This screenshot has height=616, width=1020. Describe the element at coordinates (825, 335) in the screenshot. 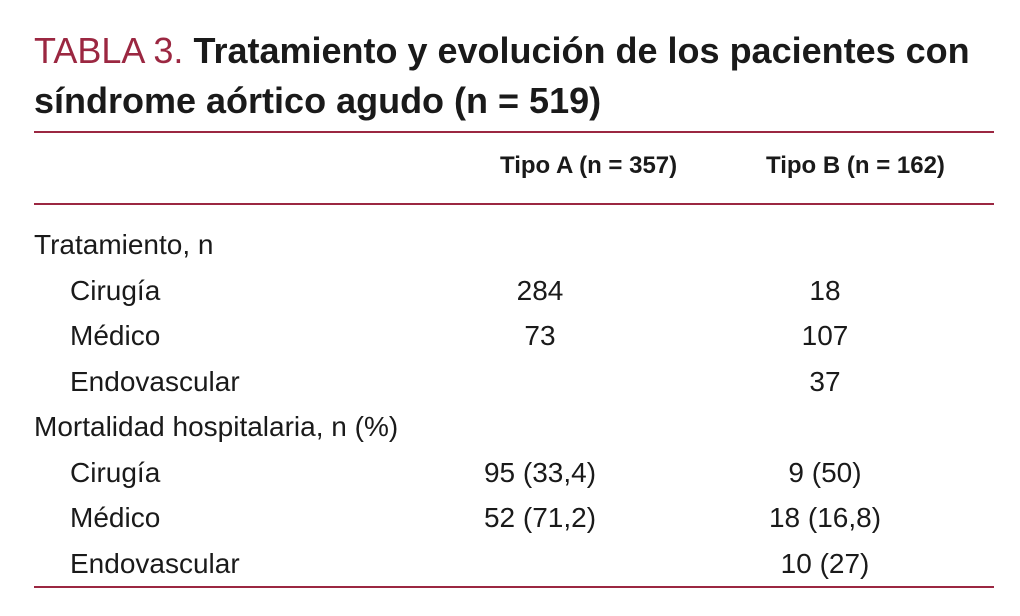

I see `cell-tipo-b: 107` at that location.